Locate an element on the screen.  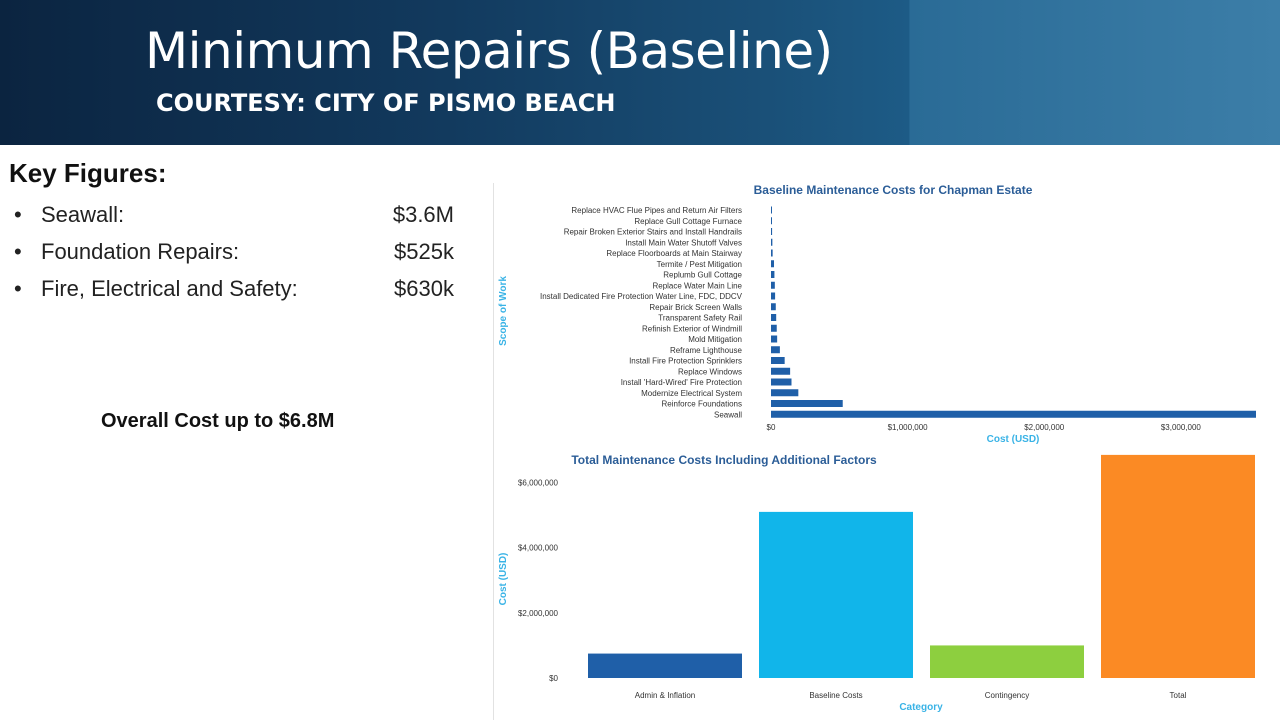
key-figure-label: Seawall: is located at coordinates (83, 214).